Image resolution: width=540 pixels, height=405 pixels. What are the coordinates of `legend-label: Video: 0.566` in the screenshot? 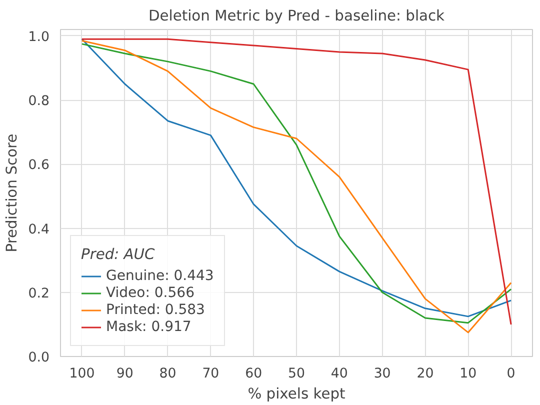 It's located at (150, 293).